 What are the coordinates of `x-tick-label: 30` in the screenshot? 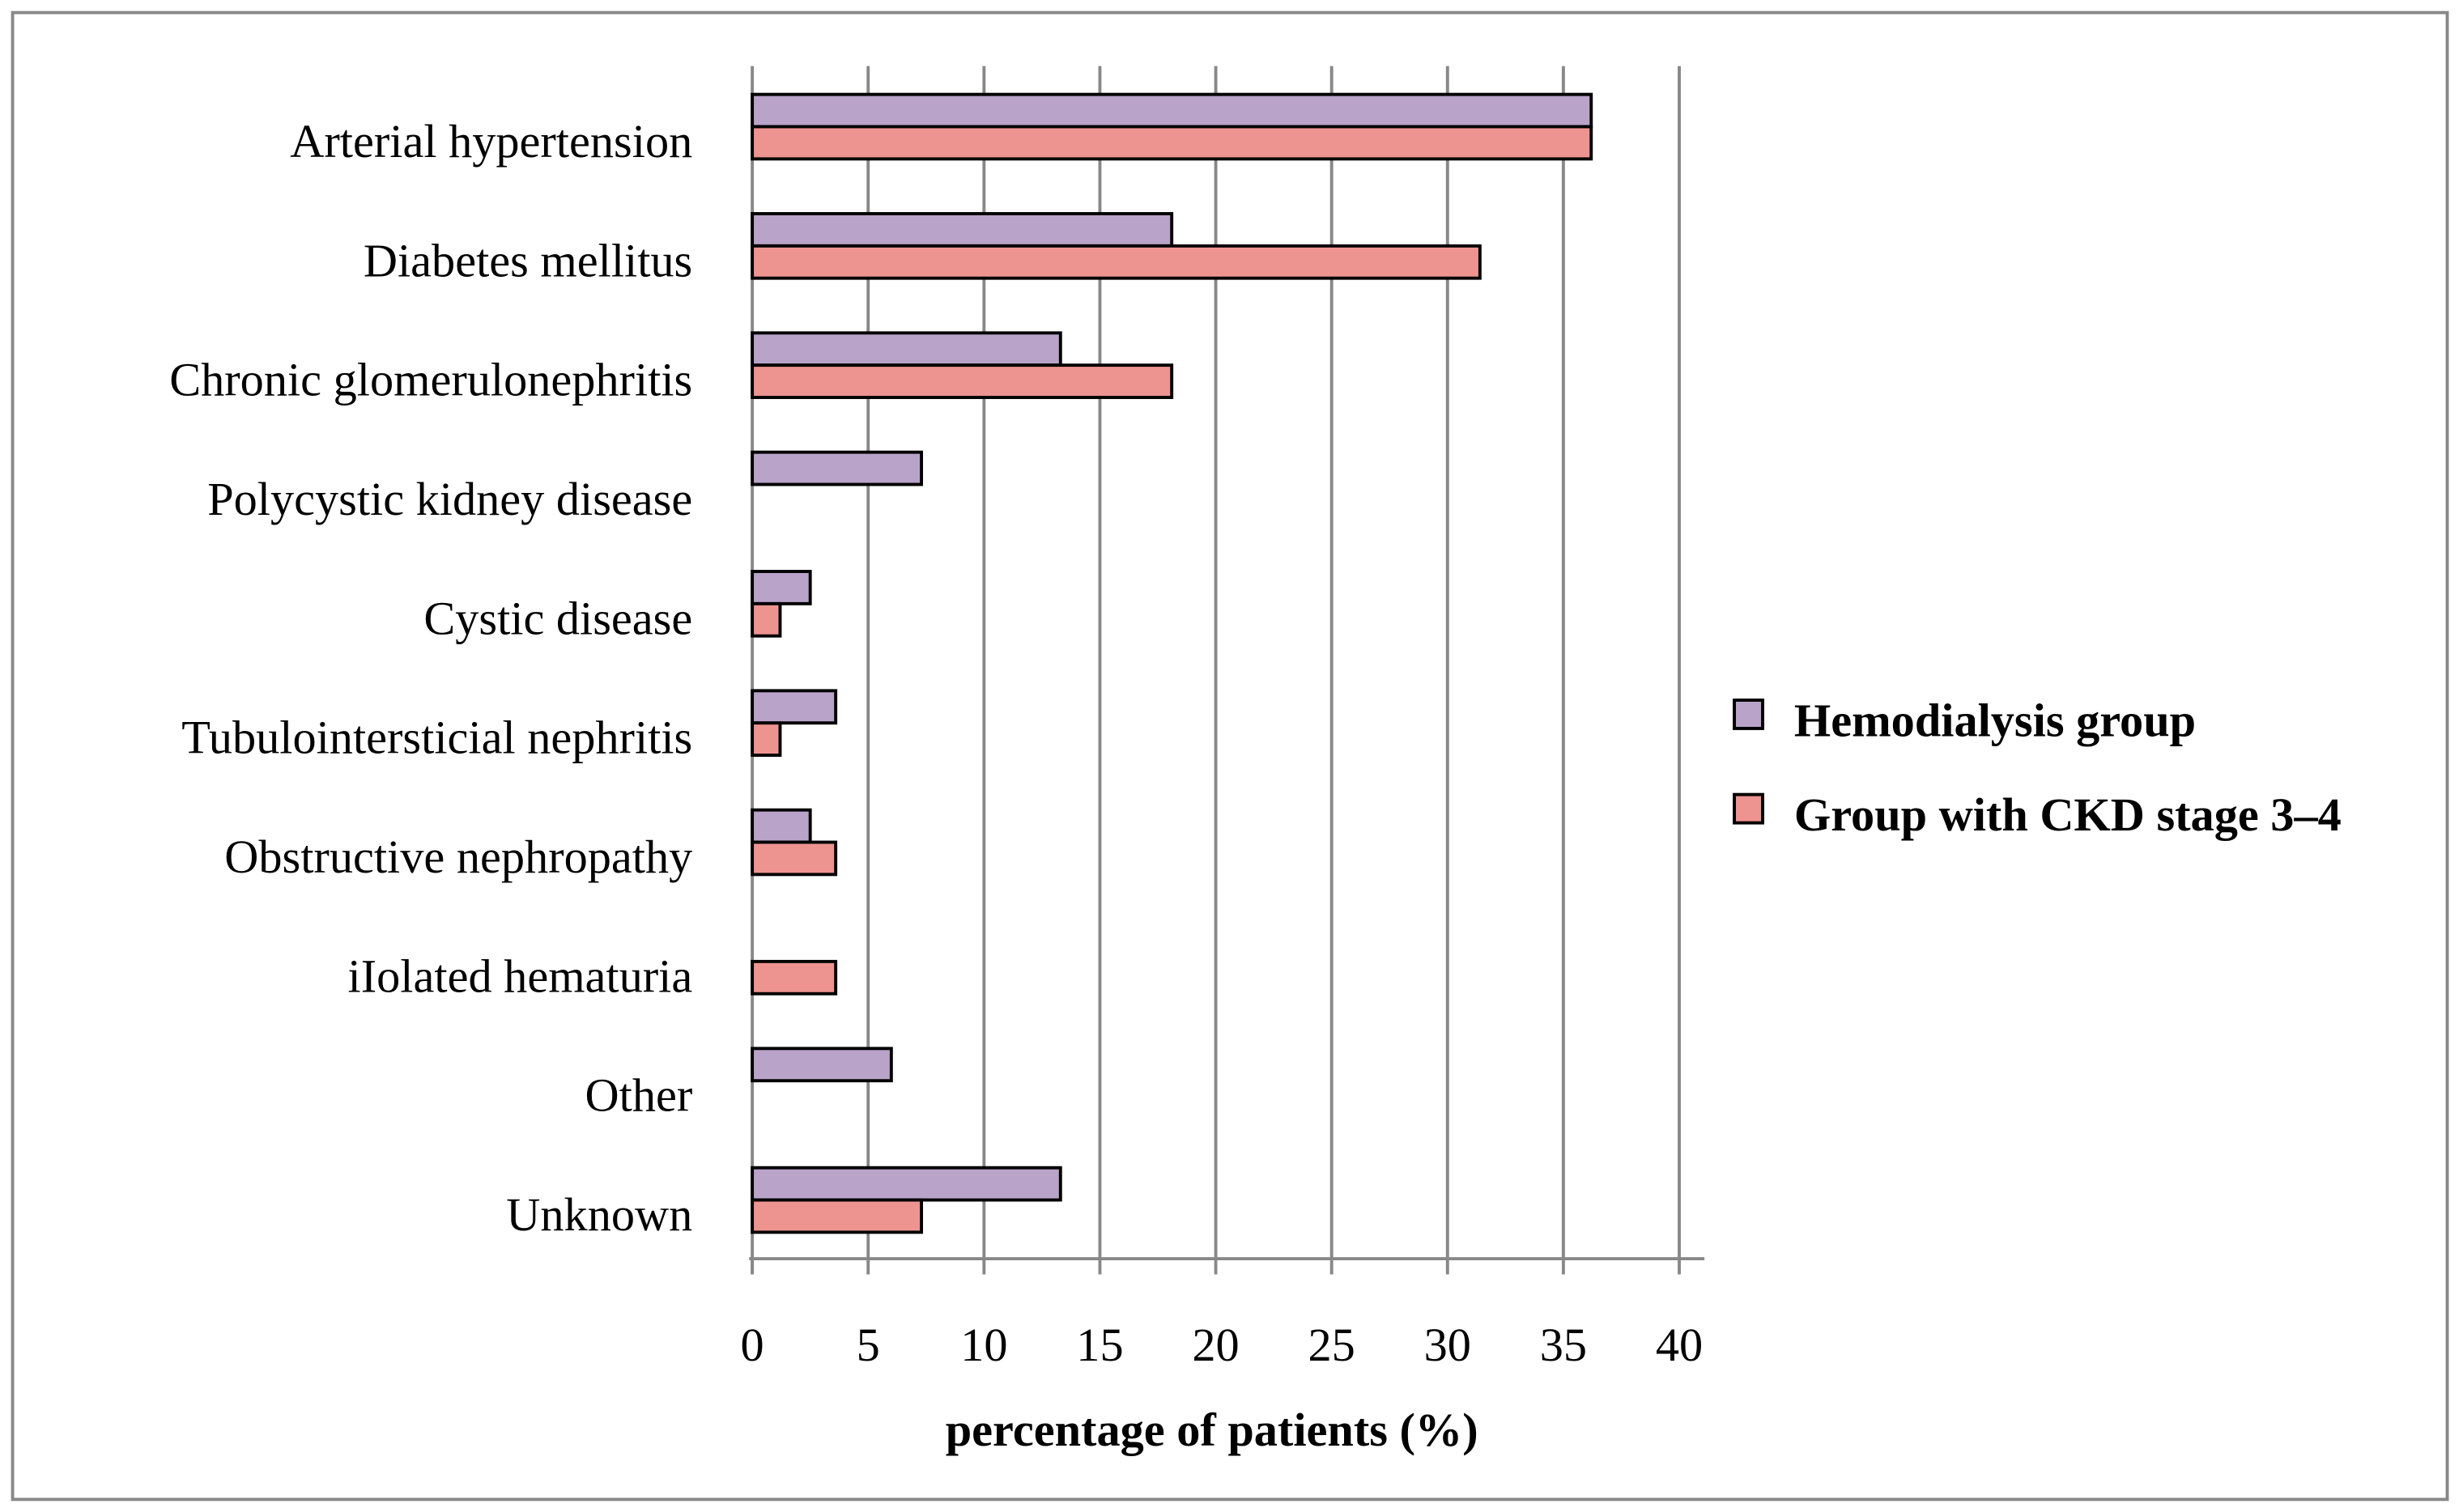 It's located at (1448, 1345).